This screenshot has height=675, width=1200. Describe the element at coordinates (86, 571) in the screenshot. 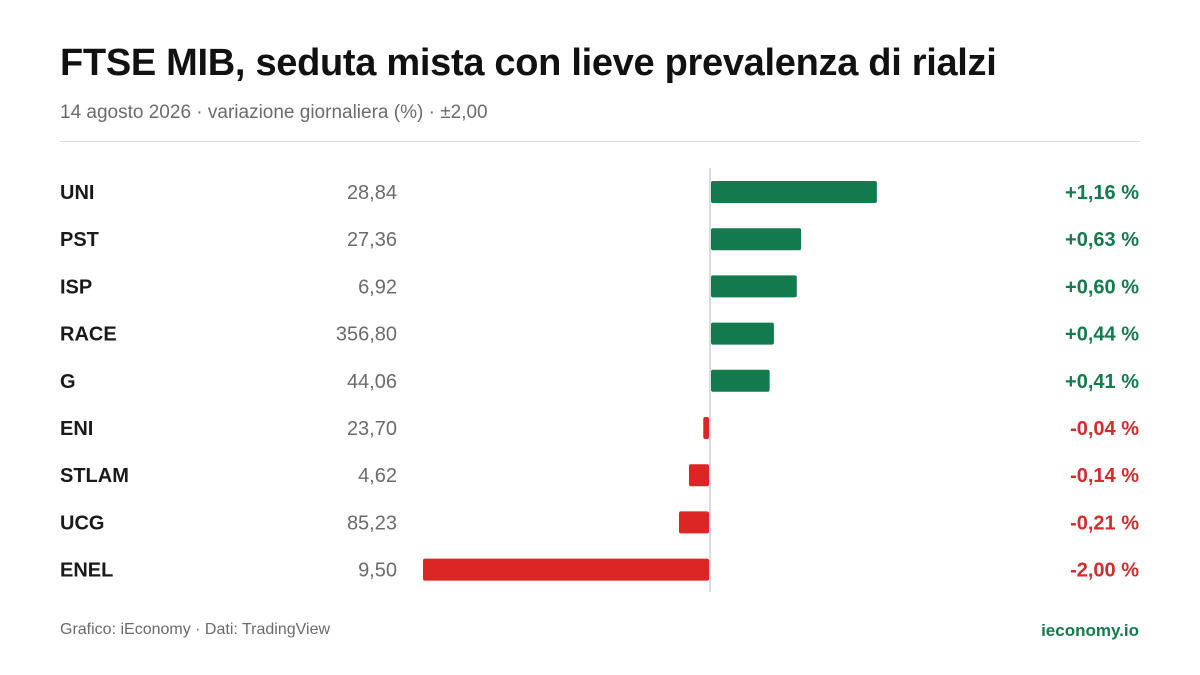

I see `ticker-label: ENEL` at that location.